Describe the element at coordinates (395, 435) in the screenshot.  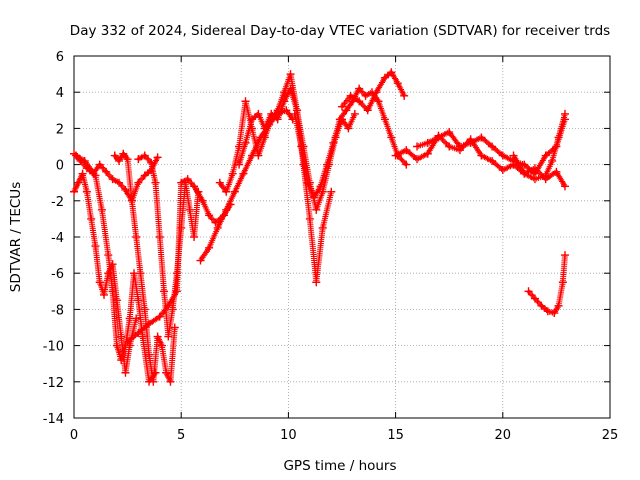
I see `x-tick-label: 15` at that location.